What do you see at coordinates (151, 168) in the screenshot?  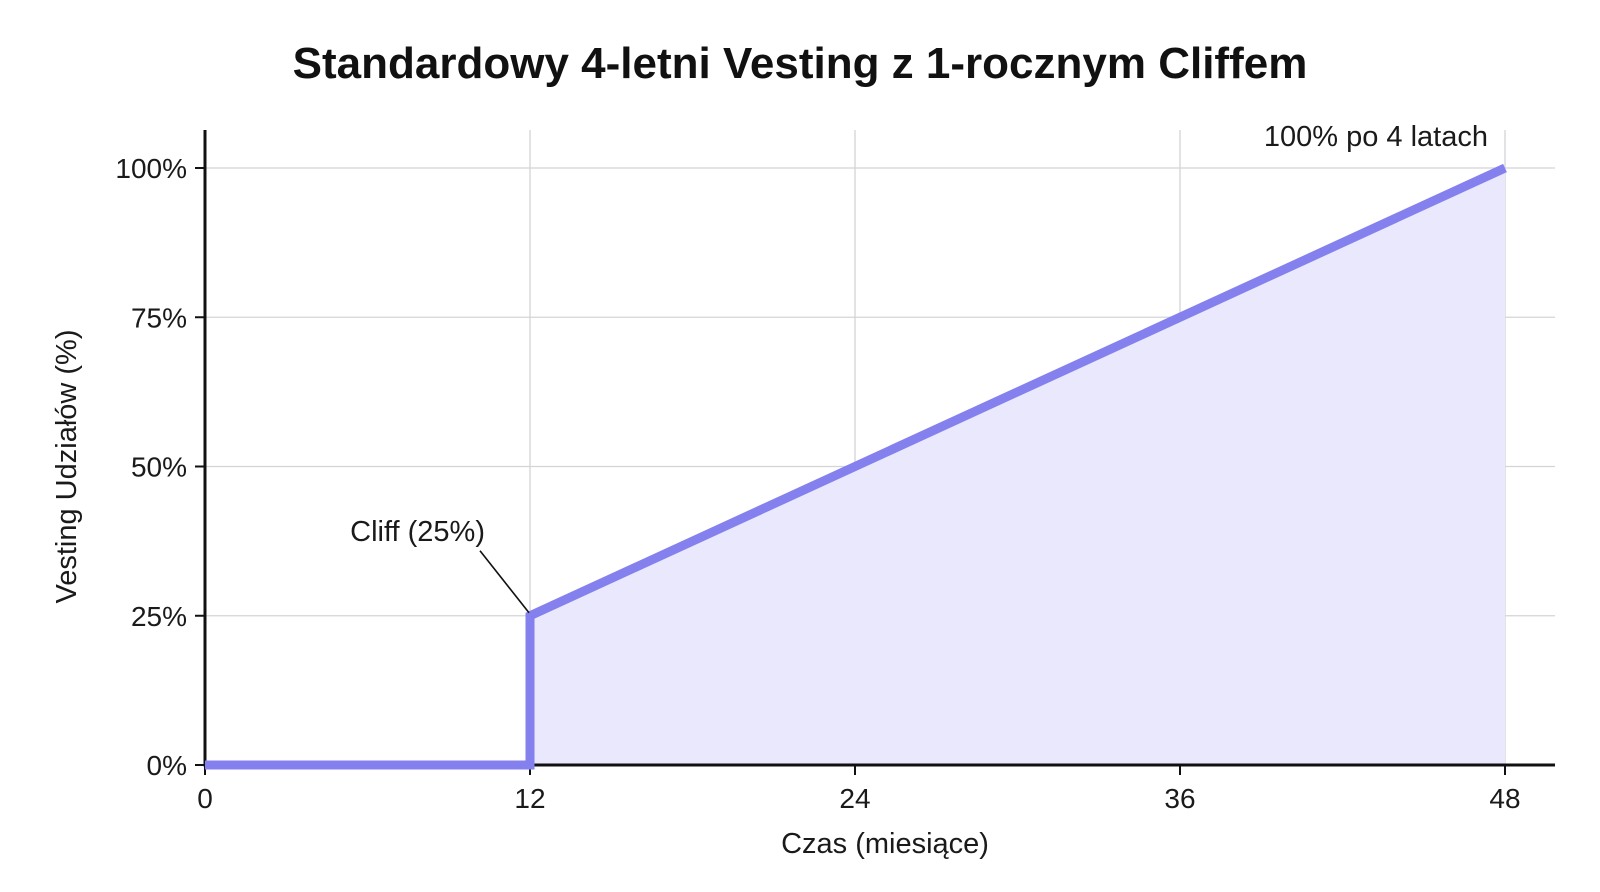 I see `y-tick-label-4: 100%` at bounding box center [151, 168].